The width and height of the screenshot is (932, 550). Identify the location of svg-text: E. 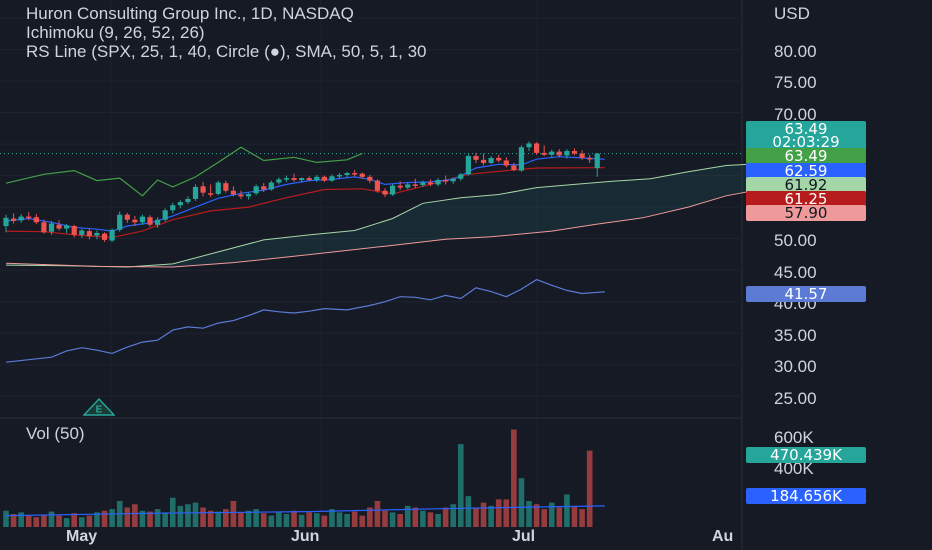
(99, 410).